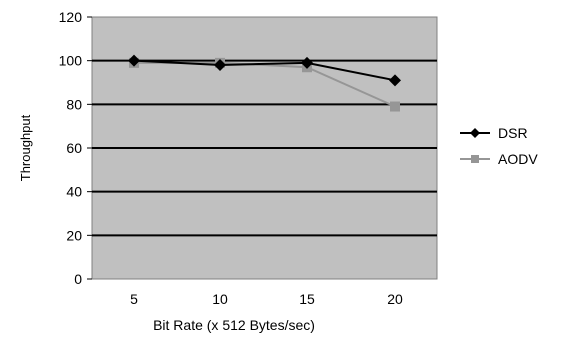 The image size is (561, 344). Describe the element at coordinates (74, 235) in the screenshot. I see `y-tick-label: 20` at that location.